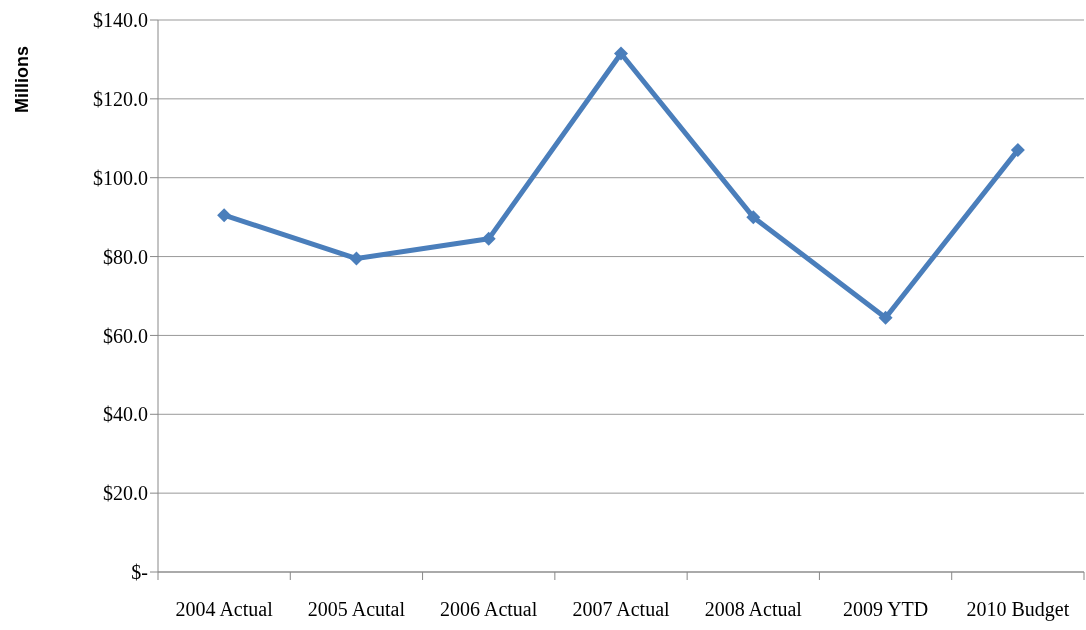  Describe the element at coordinates (125, 256) in the screenshot. I see `y-tick-label: $80.0` at that location.